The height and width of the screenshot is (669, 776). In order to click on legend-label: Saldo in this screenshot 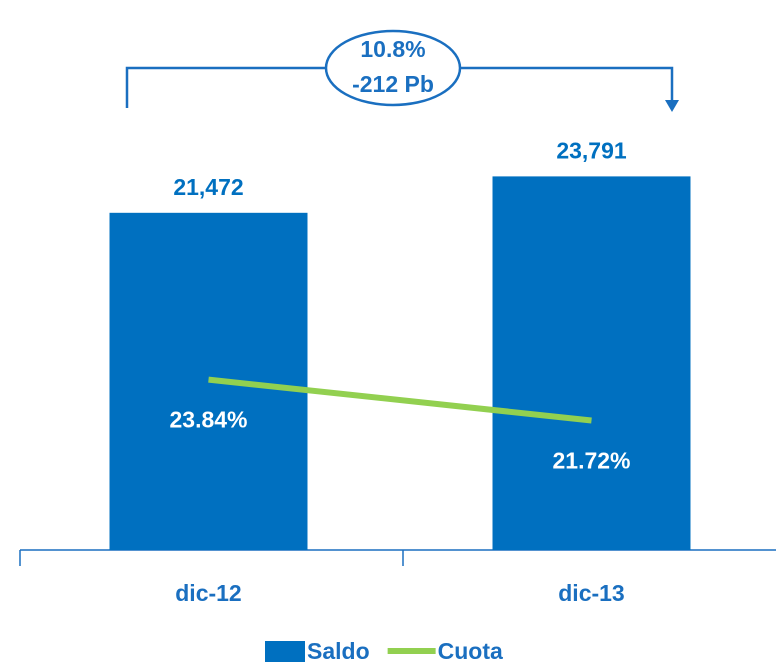, I will do `click(338, 651)`.